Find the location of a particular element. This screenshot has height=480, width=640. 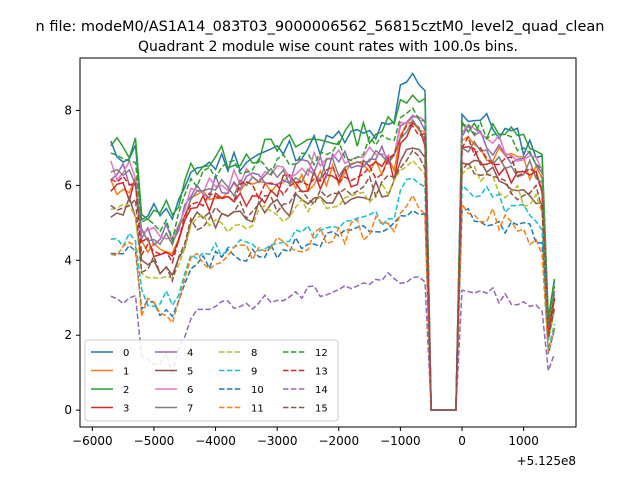

legend-label-0: 0 is located at coordinates (126, 353).